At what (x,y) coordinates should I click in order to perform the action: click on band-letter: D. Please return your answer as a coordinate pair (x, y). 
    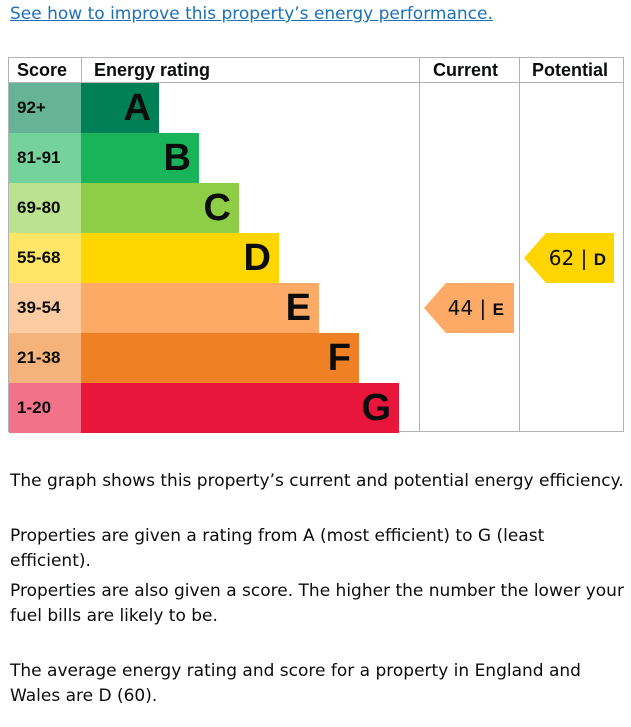
    Looking at the image, I should click on (257, 258).